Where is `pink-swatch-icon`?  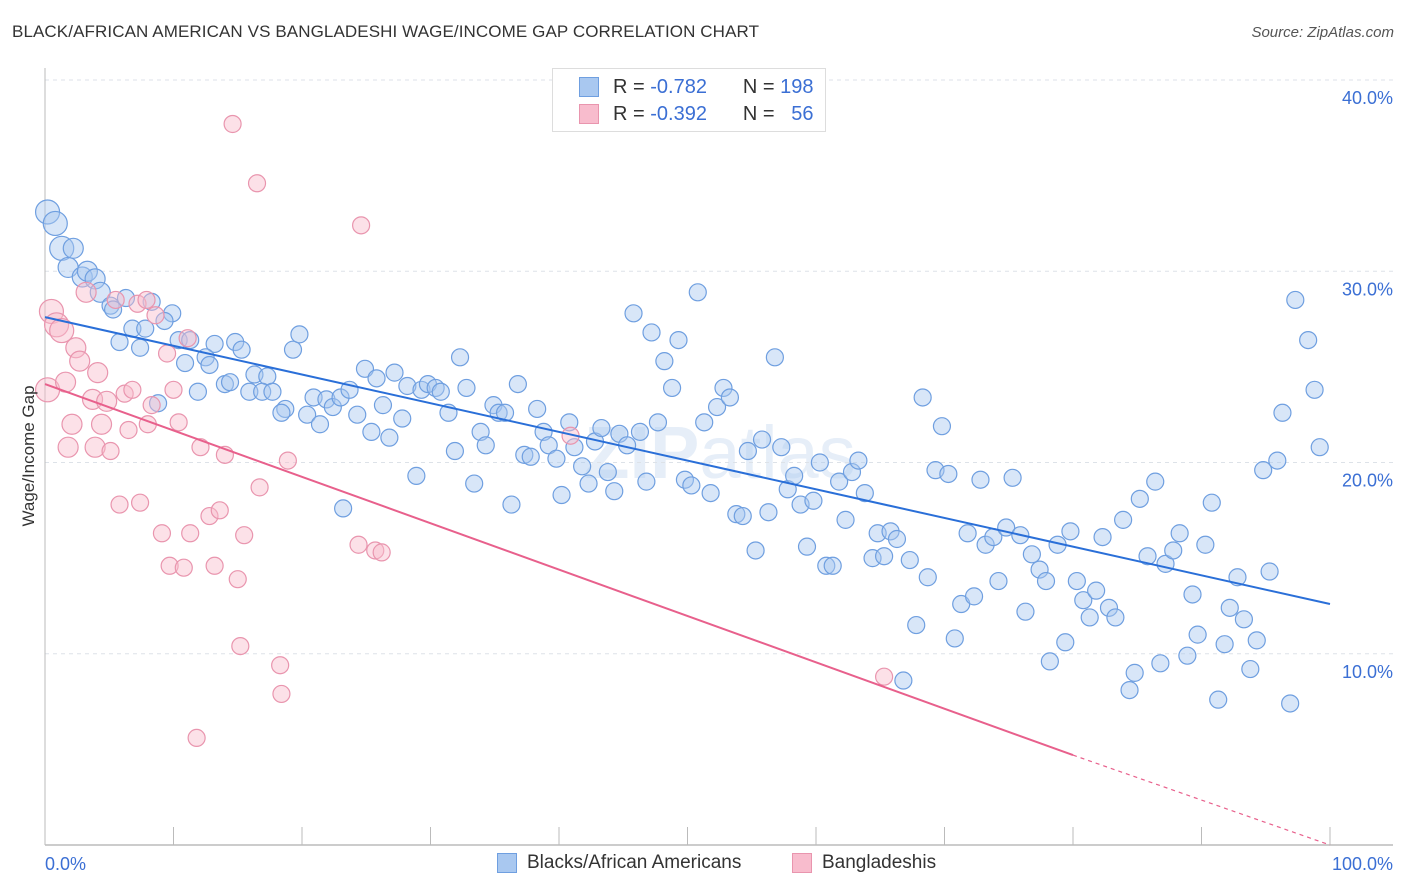 pink-swatch-icon is located at coordinates (802, 863).